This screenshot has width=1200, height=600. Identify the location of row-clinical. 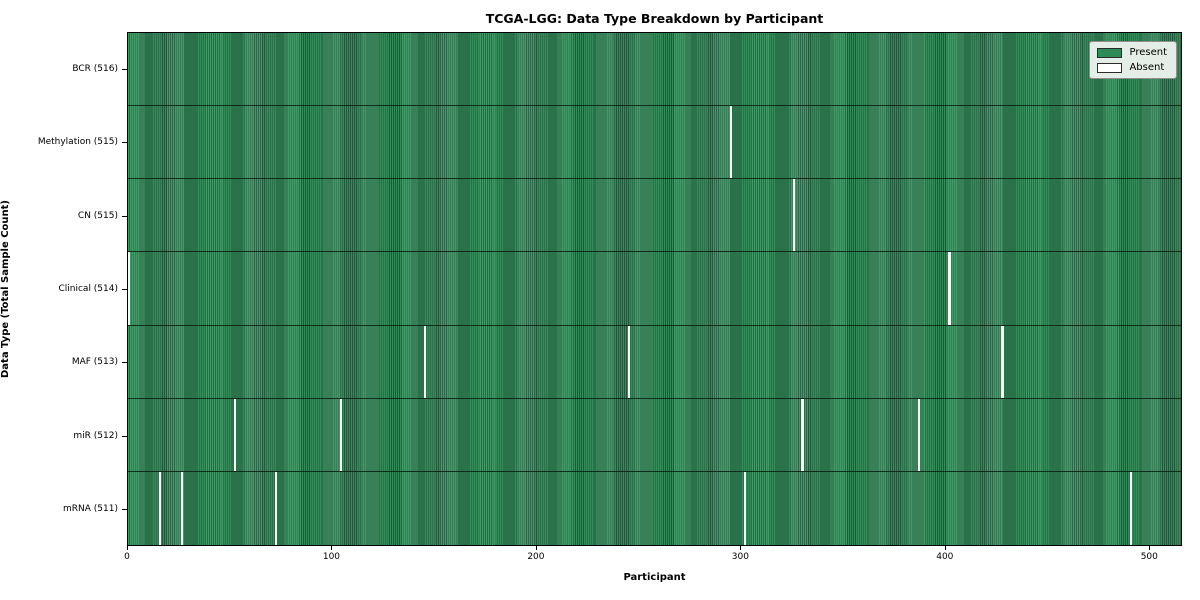
(654, 289).